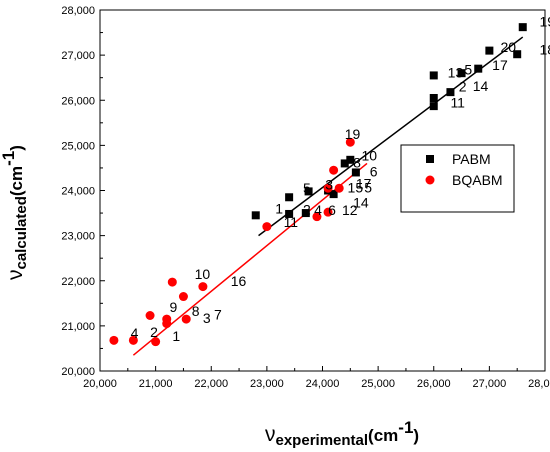 This screenshot has width=550, height=452. Describe the element at coordinates (456, 72) in the screenshot. I see `point-number-label: 13` at that location.